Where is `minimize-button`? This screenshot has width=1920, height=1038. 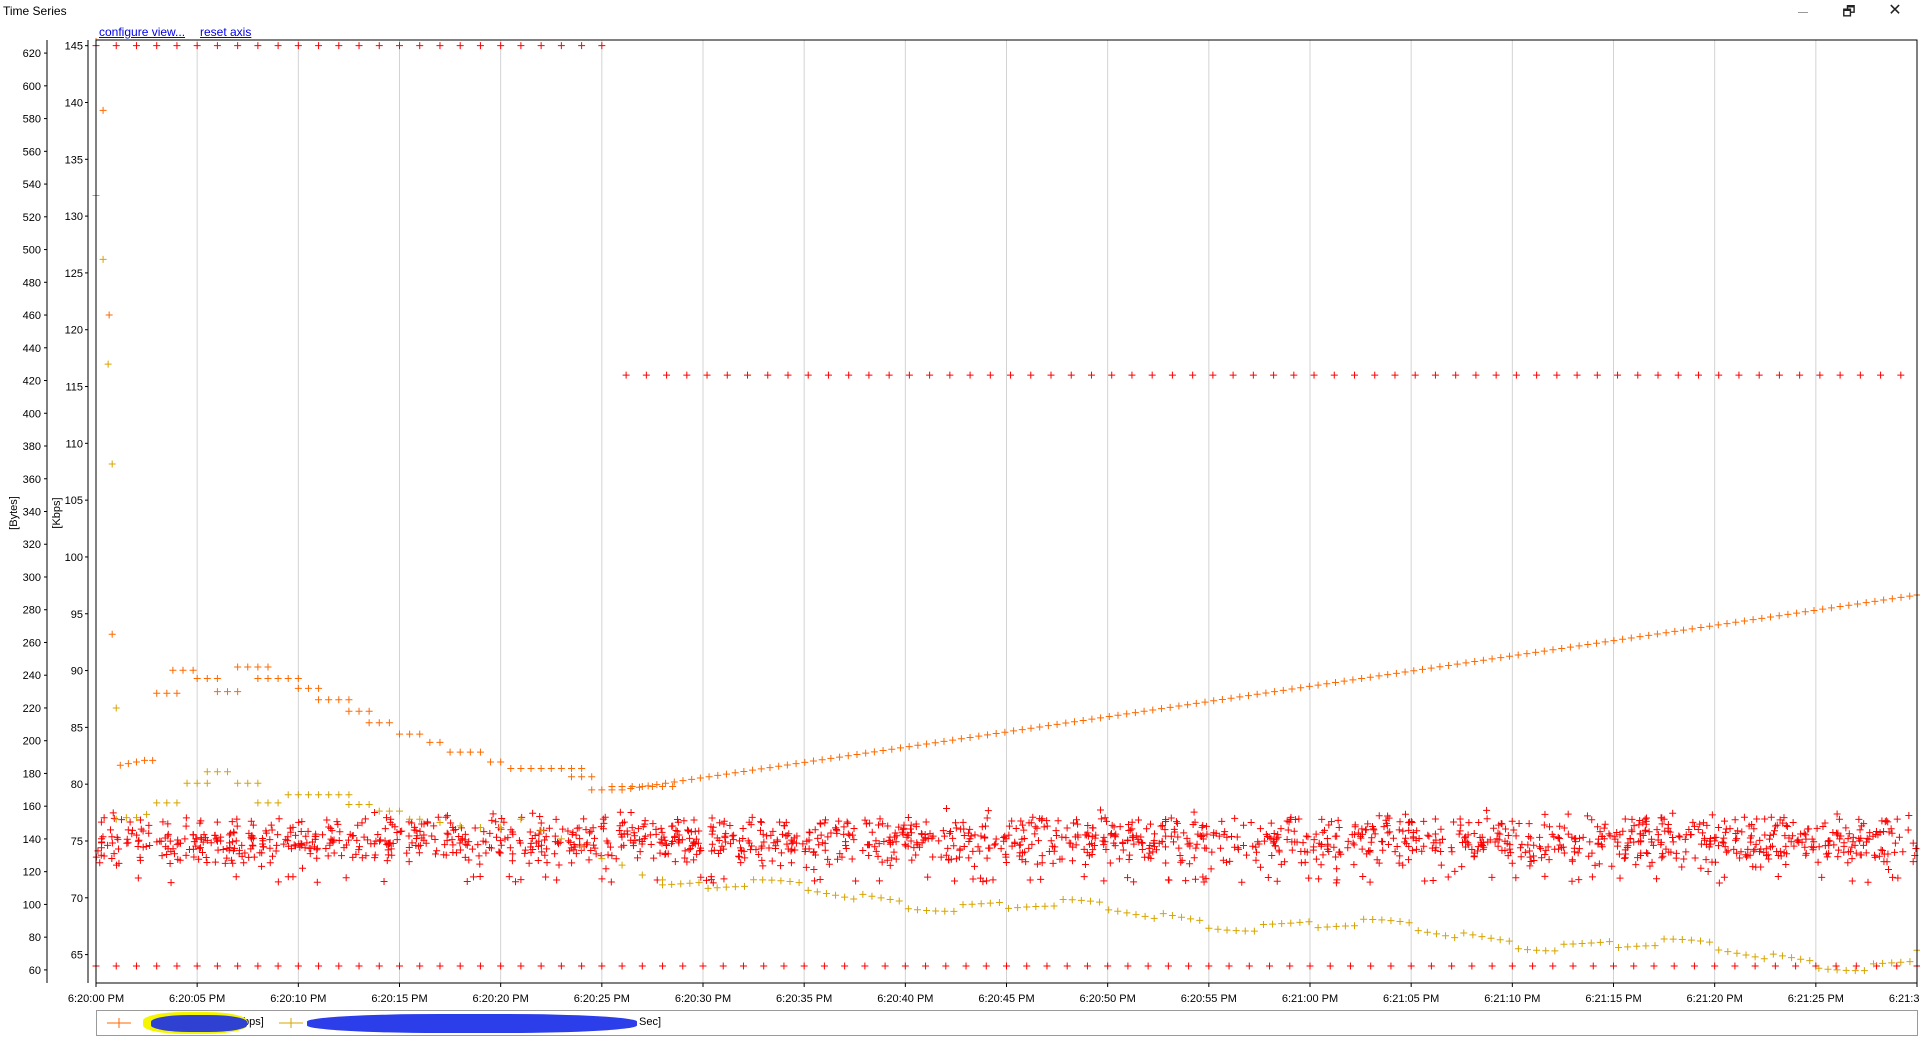 minimize-button is located at coordinates (1803, 11).